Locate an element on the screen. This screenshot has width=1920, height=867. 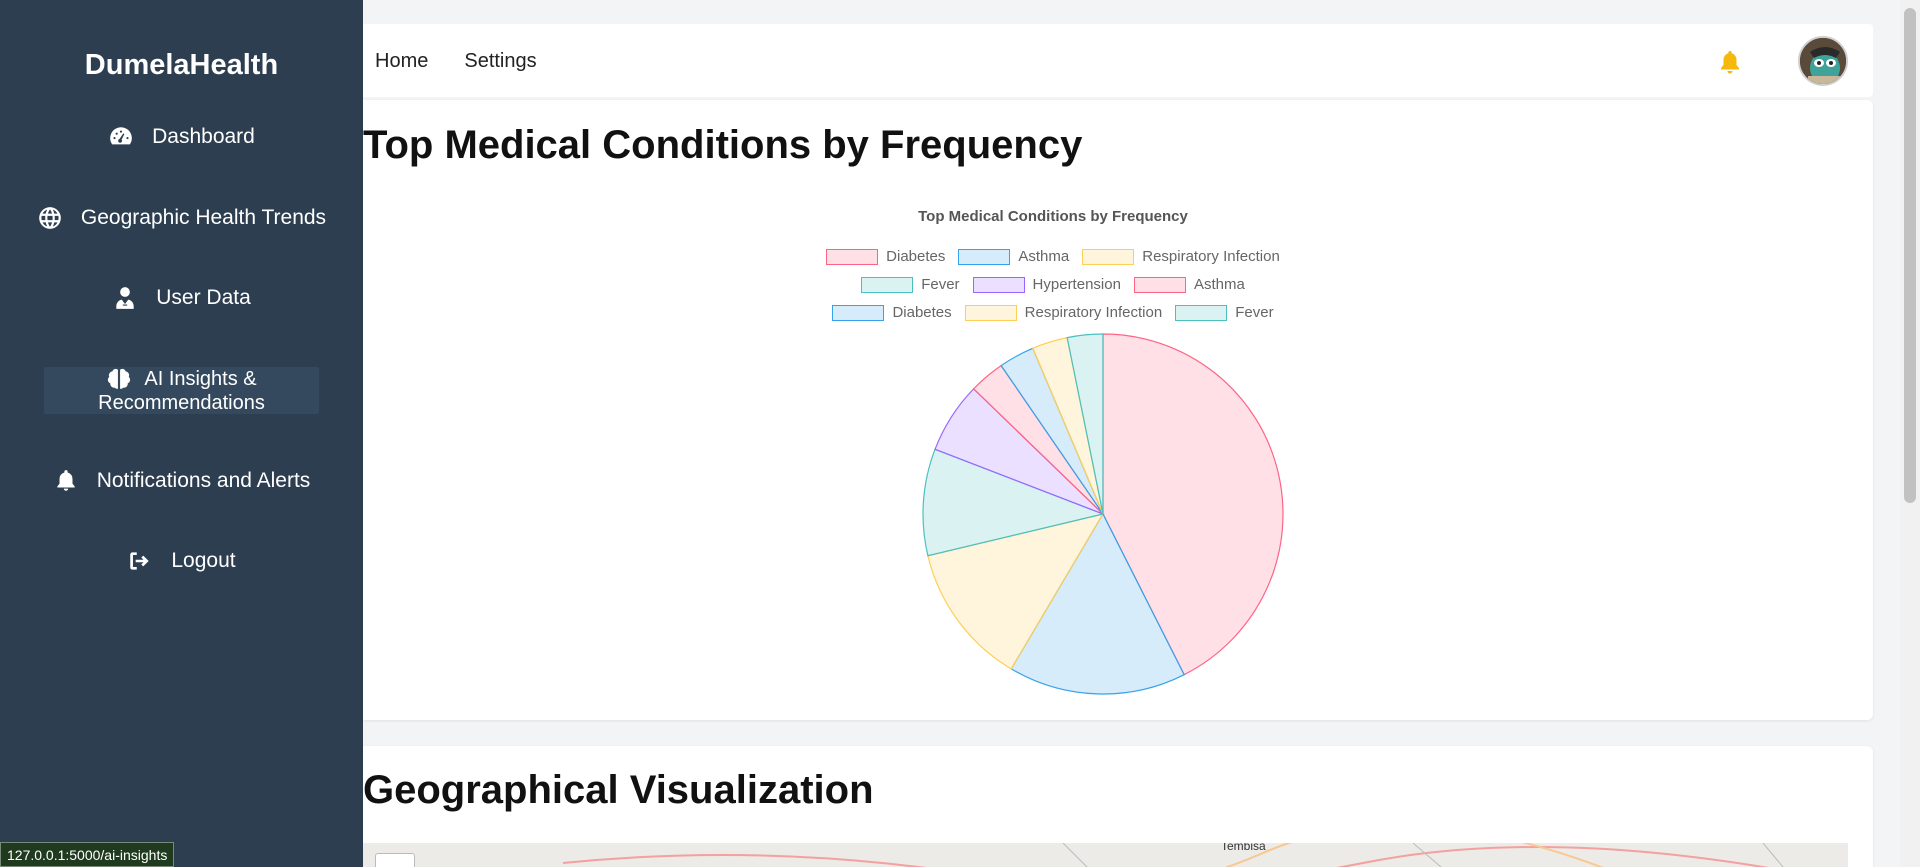
chart-legend-row-1: Diabetes Asthma Respiratory Infection is located at coordinates (1053, 256).